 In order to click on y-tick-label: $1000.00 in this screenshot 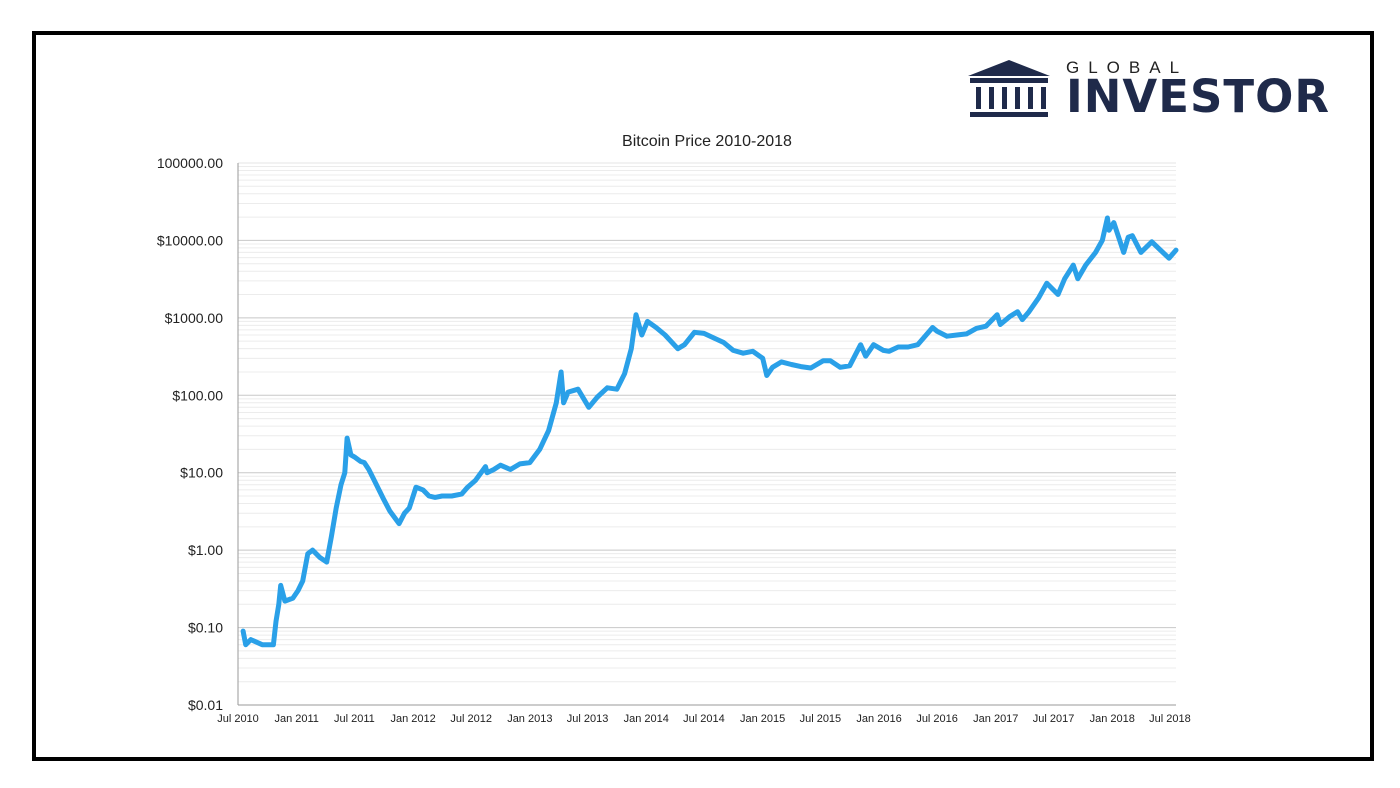, I will do `click(194, 318)`.